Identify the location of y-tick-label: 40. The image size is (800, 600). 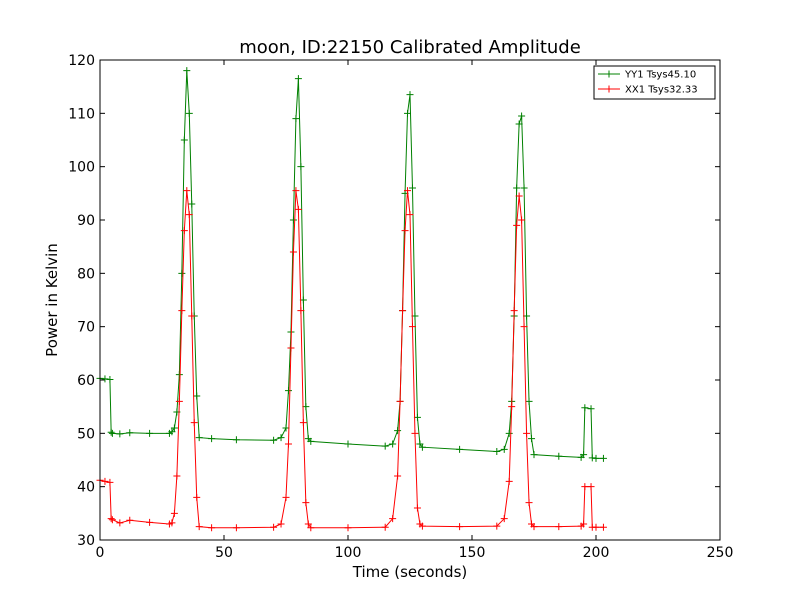
(86, 488).